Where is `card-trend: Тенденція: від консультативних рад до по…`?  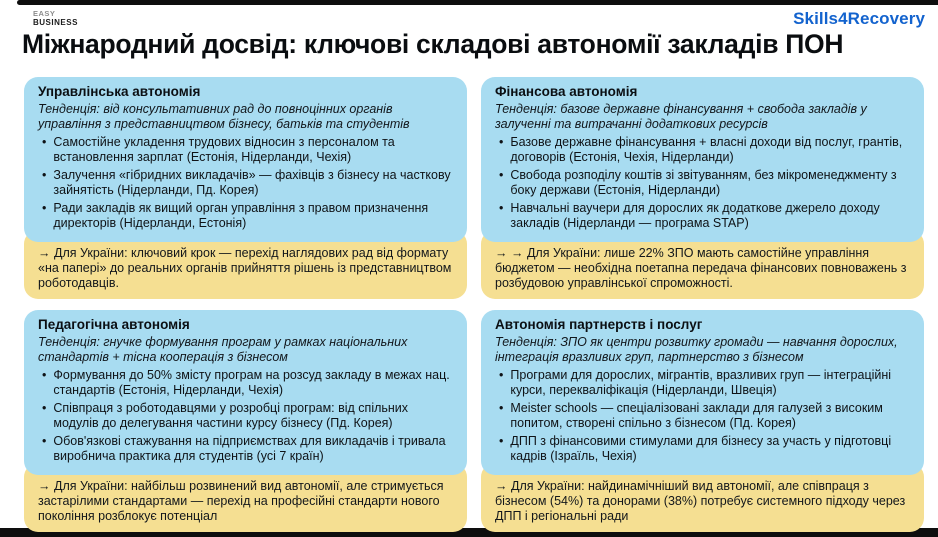 card-trend: Тенденція: від консультативних рад до по… is located at coordinates (224, 116).